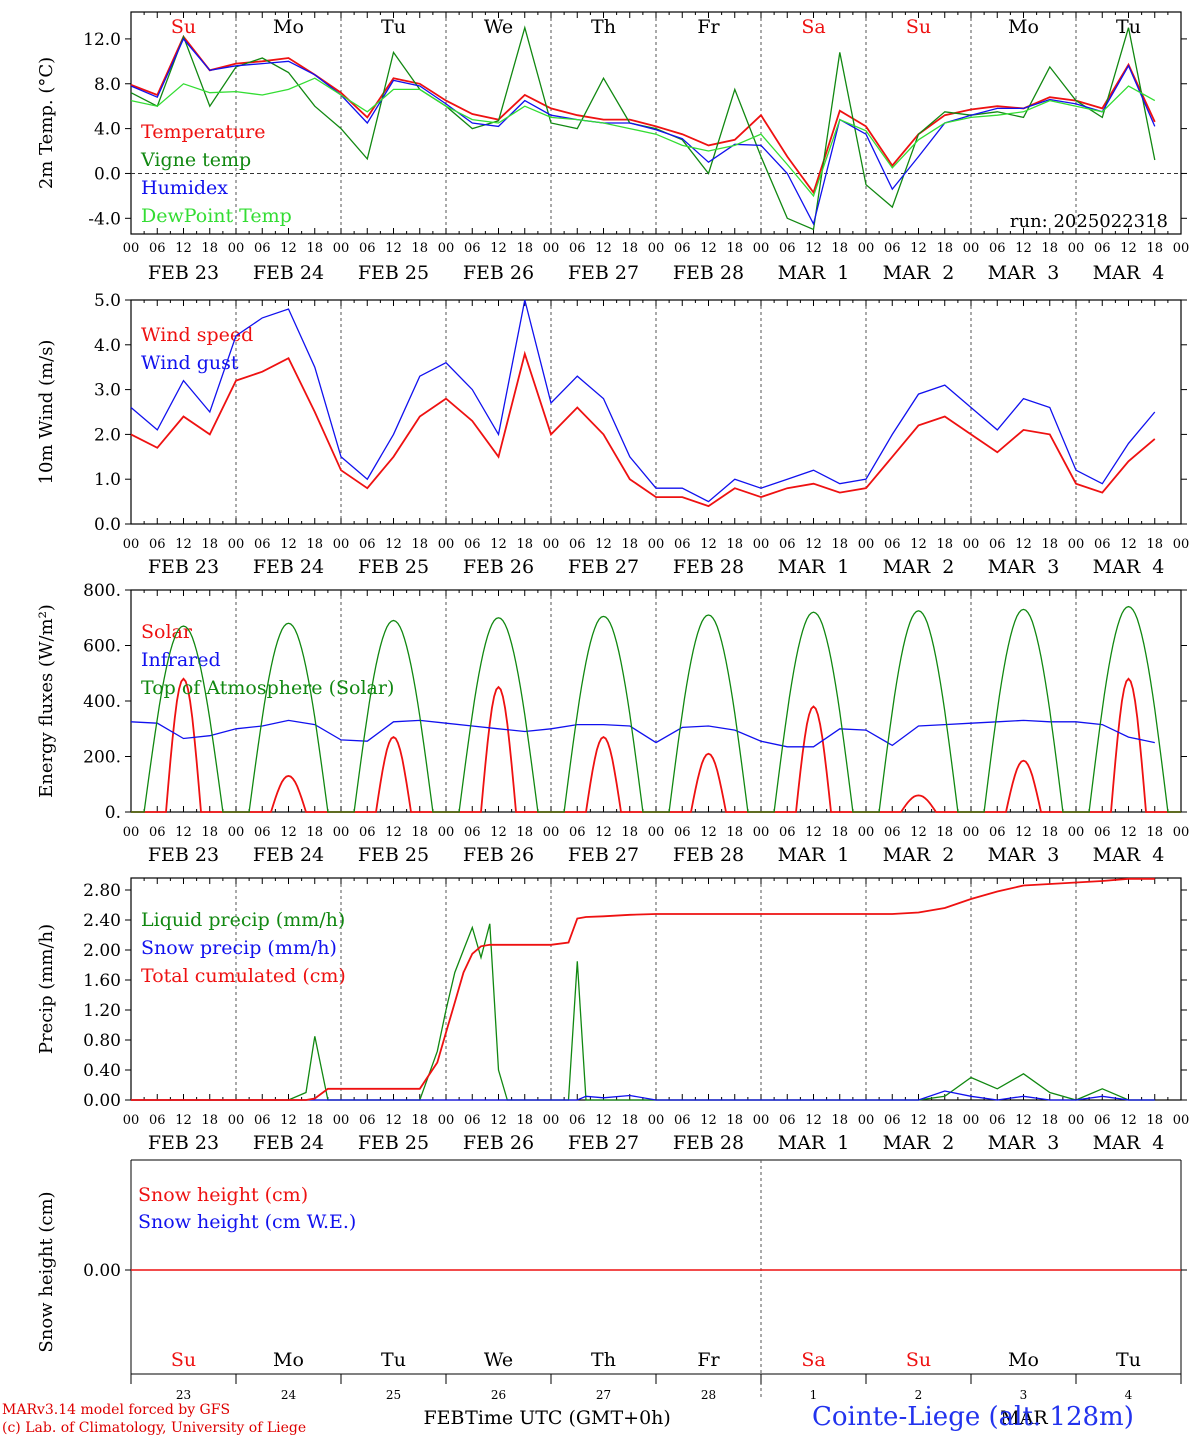  Describe the element at coordinates (102, 1071) in the screenshot. I see `y-tick-label: 0.40` at that location.